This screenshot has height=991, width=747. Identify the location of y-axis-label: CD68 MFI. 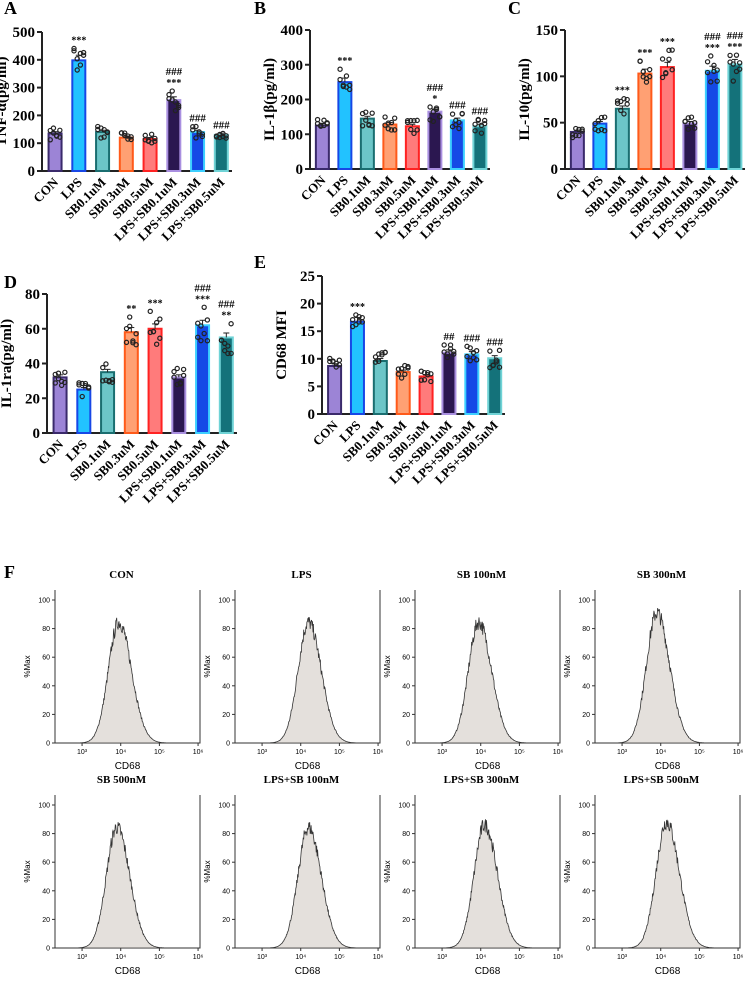
(282, 345).